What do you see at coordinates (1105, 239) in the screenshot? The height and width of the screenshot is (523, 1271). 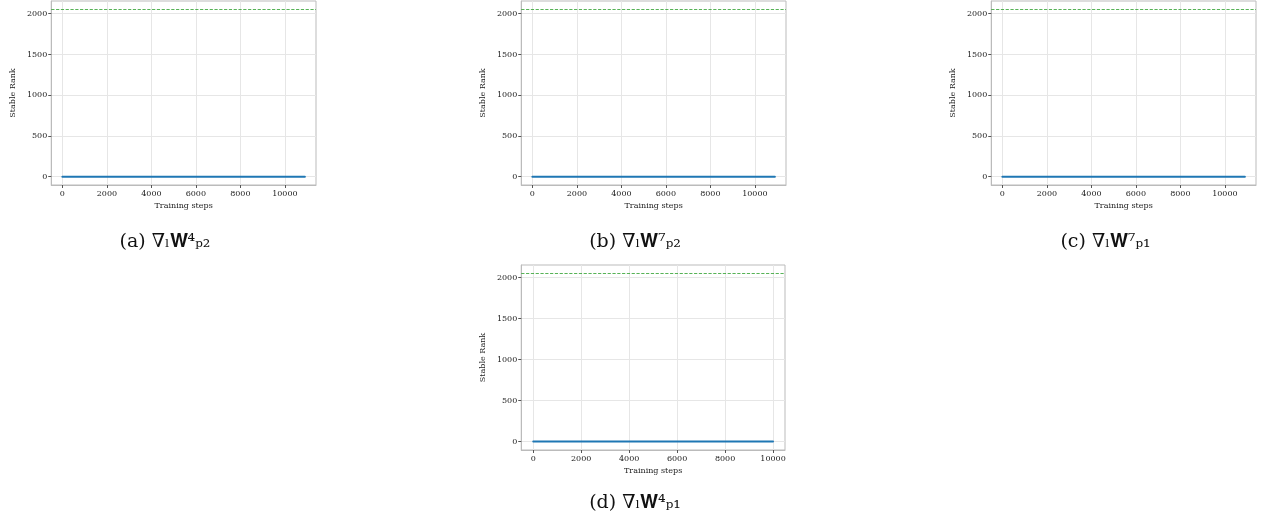 I see `text: (c) ∇ₗ𝐖⁷ₚ₁` at bounding box center [1105, 239].